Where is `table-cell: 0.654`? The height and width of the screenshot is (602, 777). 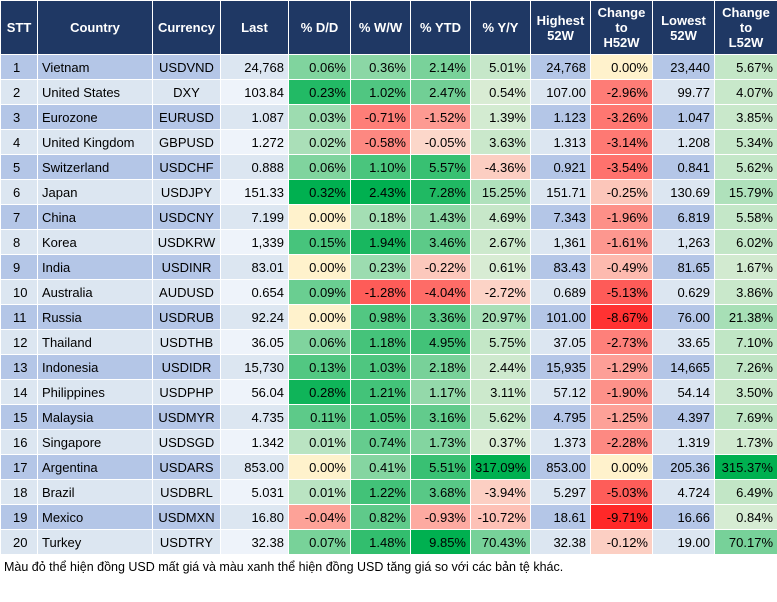
table-cell: 0.654 is located at coordinates (254, 292).